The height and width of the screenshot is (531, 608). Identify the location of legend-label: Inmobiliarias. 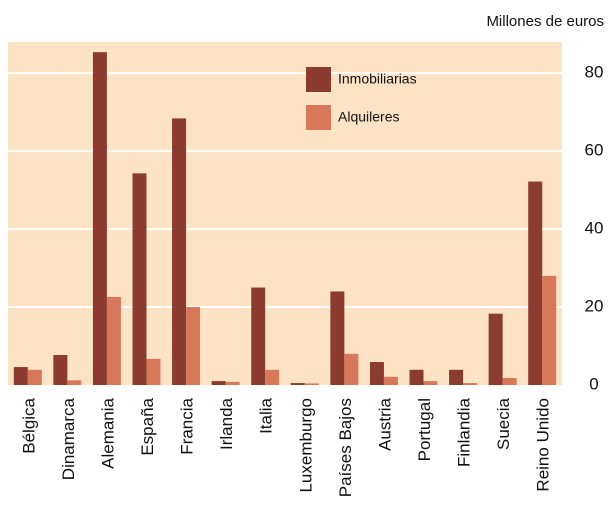
(377, 79).